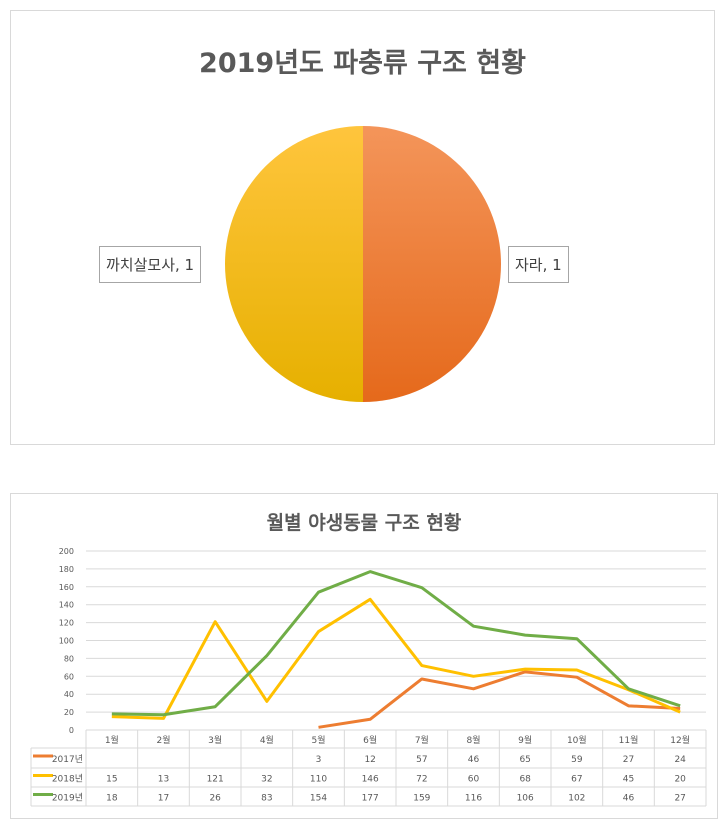 The height and width of the screenshot is (820, 724). What do you see at coordinates (66, 623) in the screenshot?
I see `y-tick-label: 120` at bounding box center [66, 623].